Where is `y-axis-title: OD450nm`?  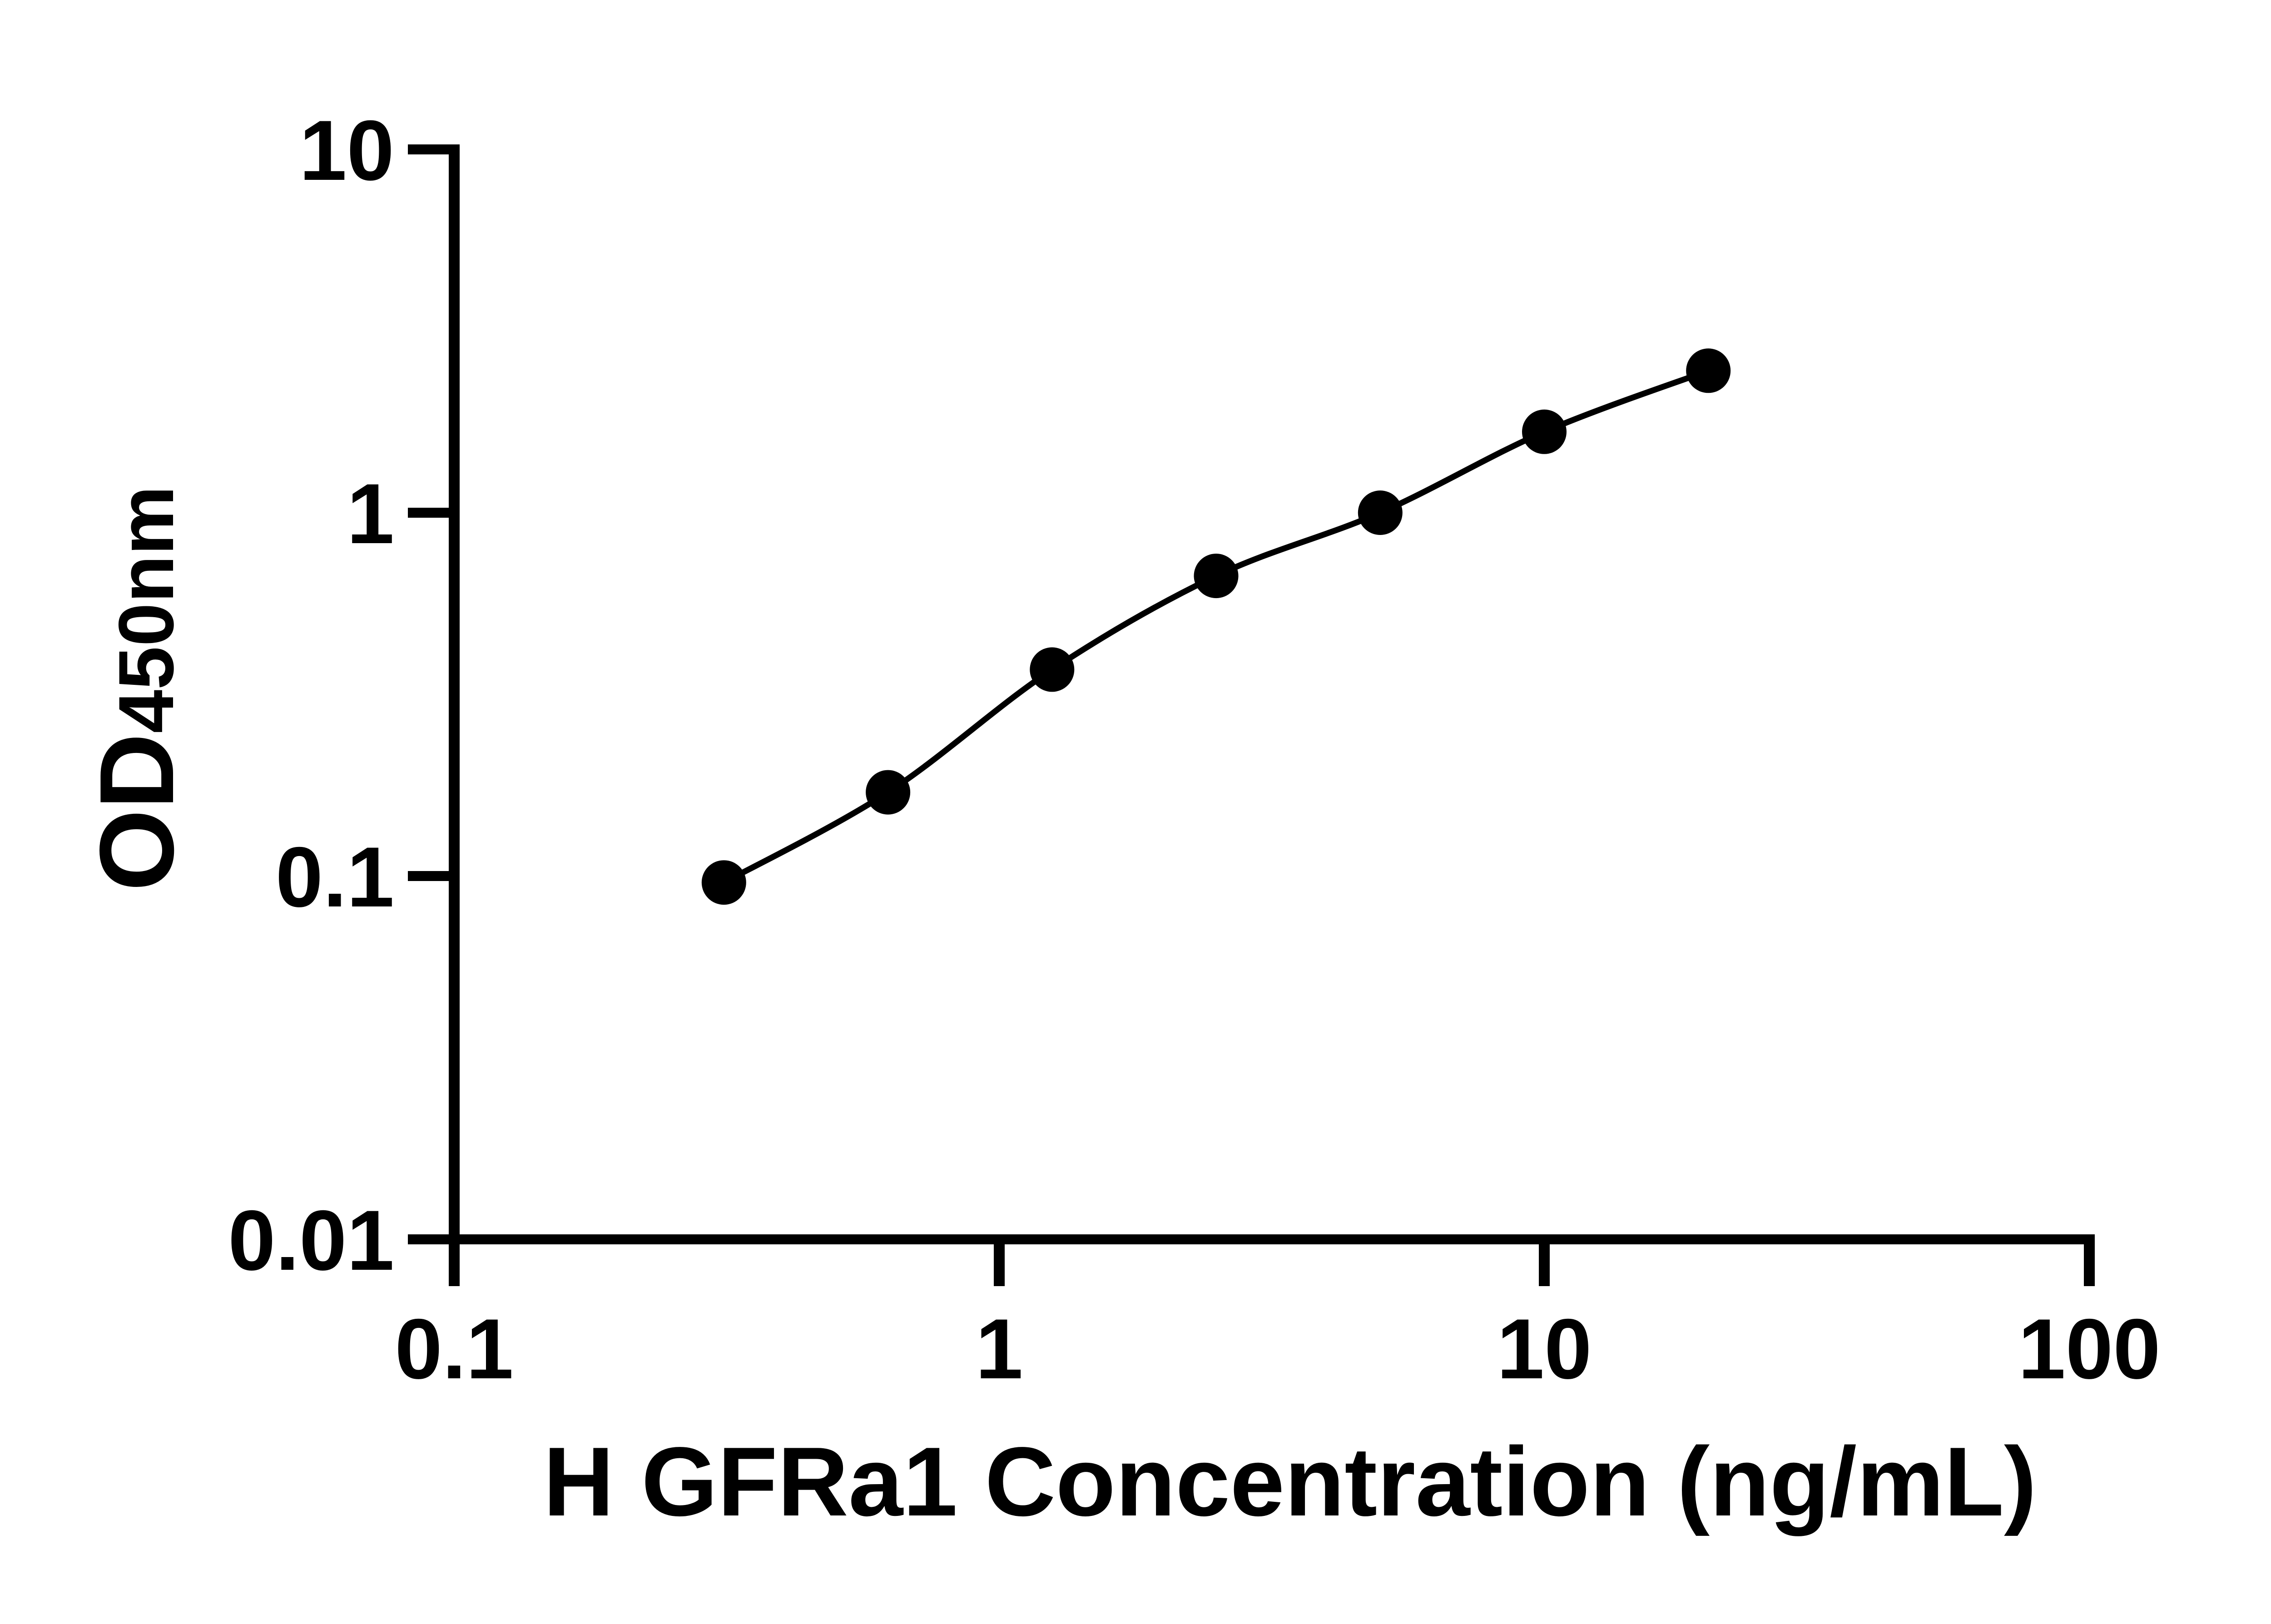
y-axis-title: OD450nm is located at coordinates (137, 688).